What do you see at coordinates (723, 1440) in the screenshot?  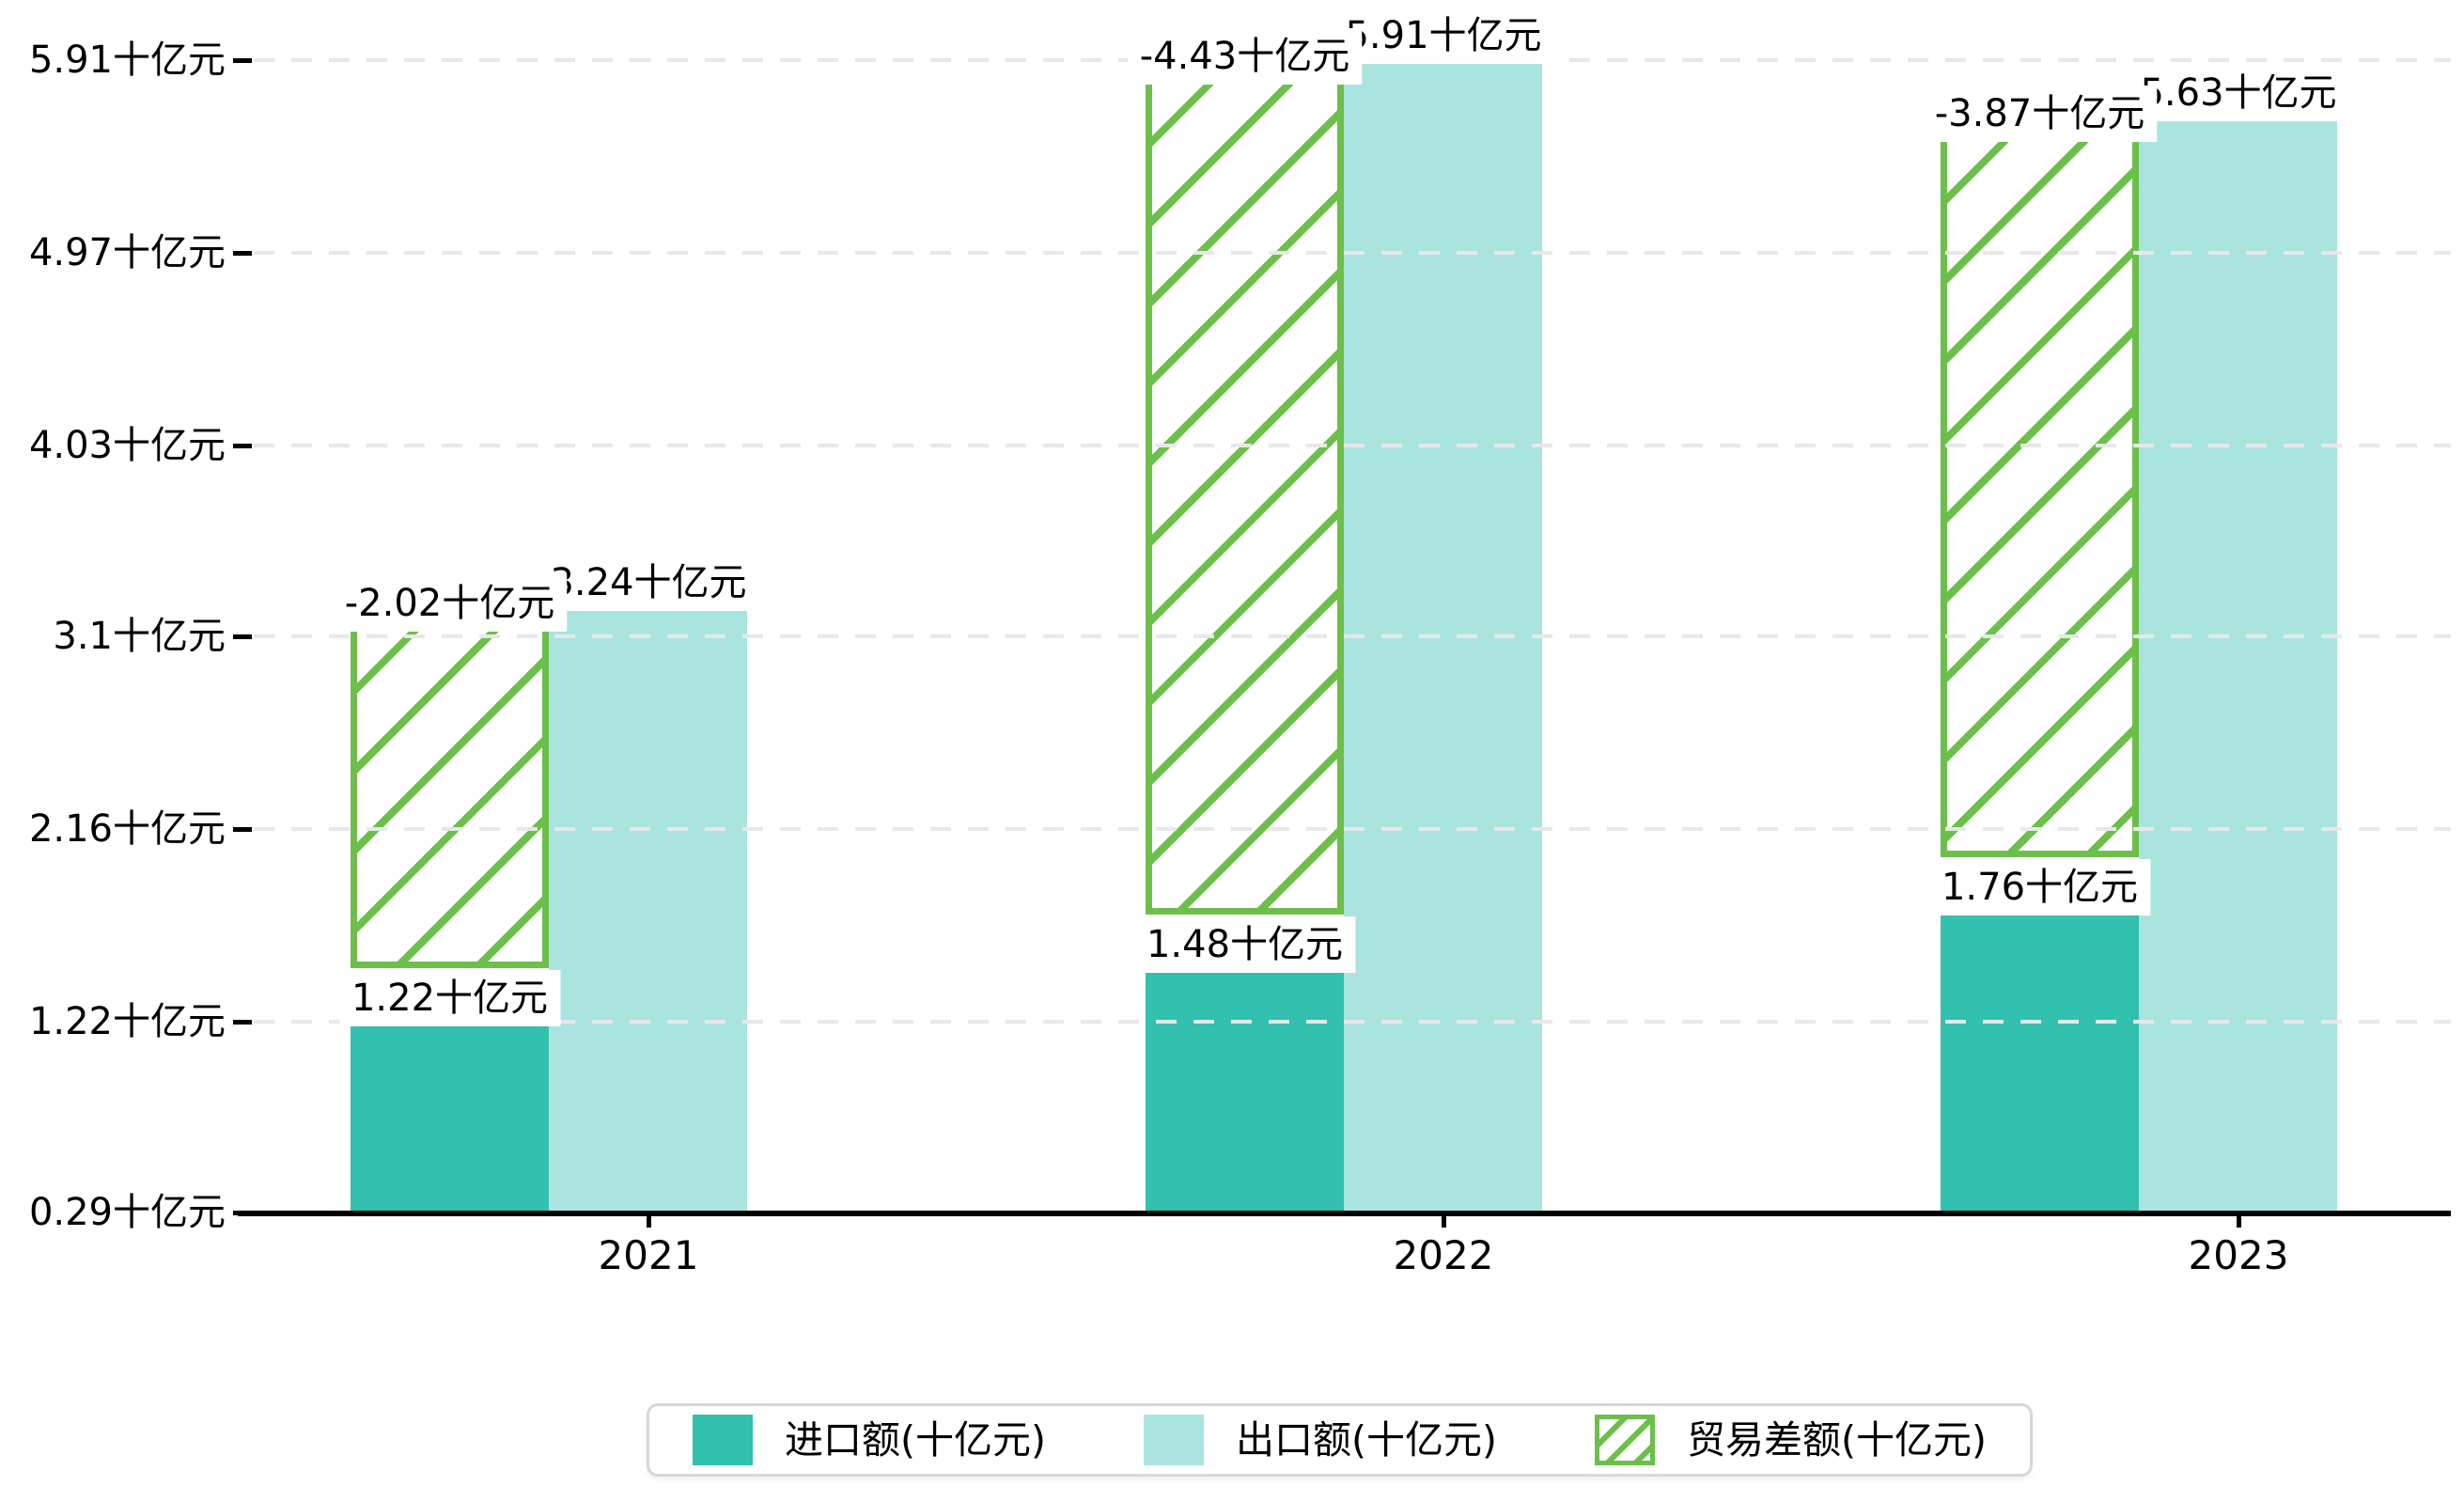 I see `legend-swatch-import-icon` at bounding box center [723, 1440].